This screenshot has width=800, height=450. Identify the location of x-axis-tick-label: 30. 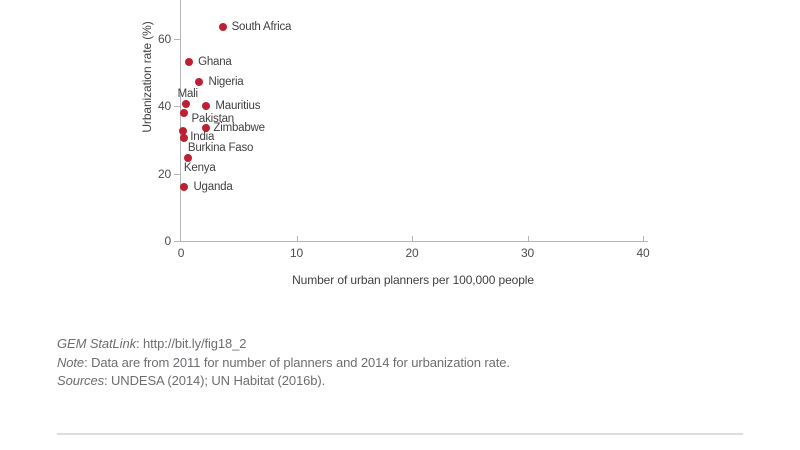
(527, 253).